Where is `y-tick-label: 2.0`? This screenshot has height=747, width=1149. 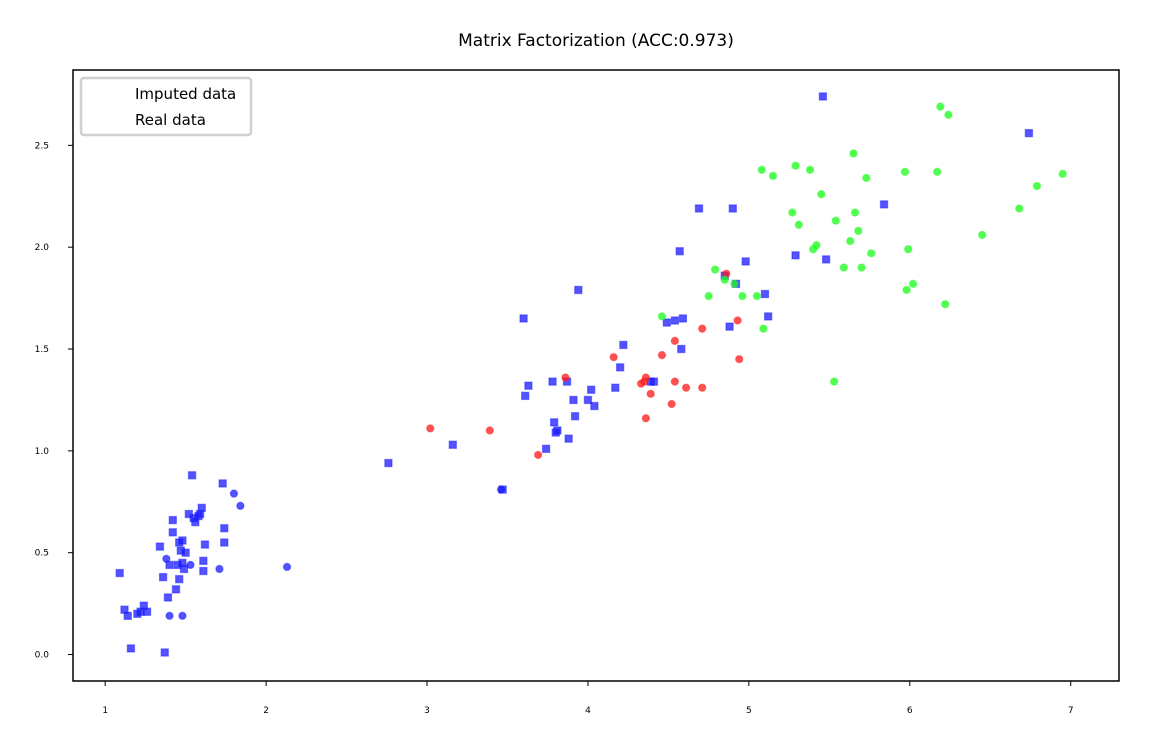 y-tick-label: 2.0 is located at coordinates (42, 248).